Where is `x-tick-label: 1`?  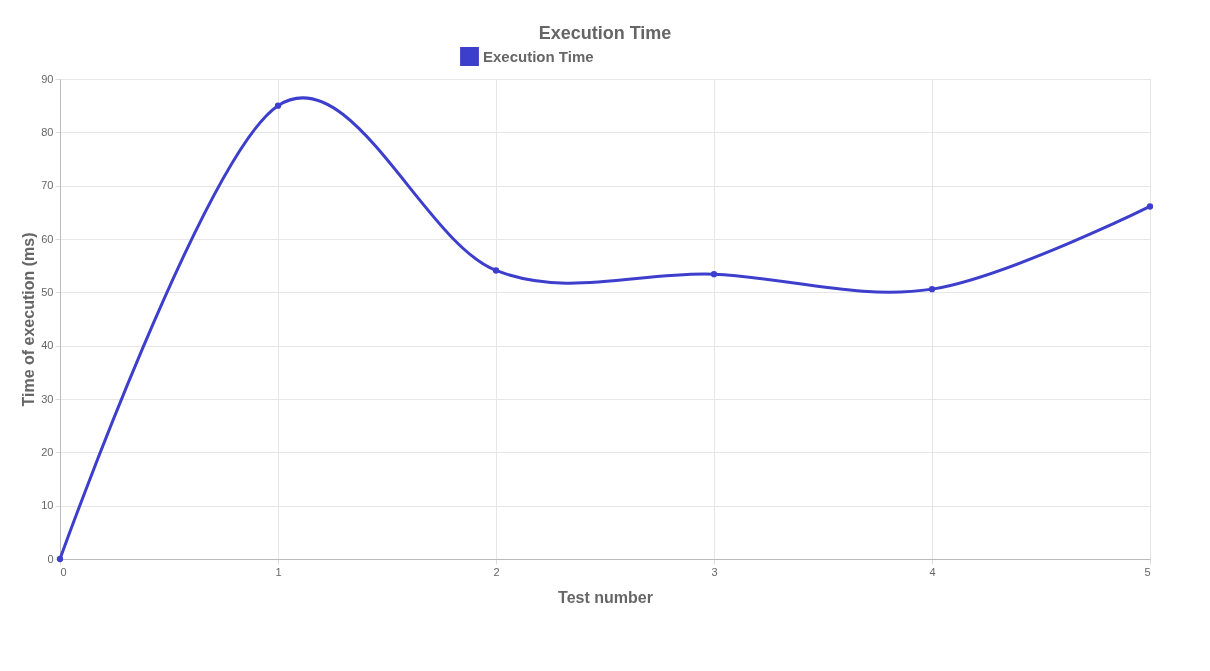
x-tick-label: 1 is located at coordinates (278, 571).